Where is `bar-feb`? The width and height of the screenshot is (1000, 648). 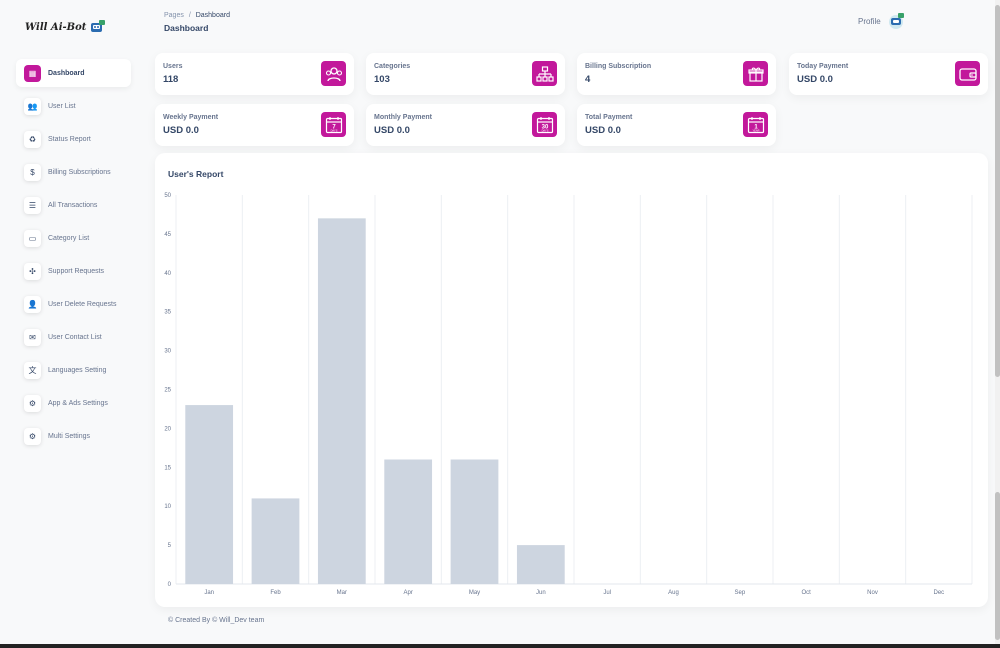 bar-feb is located at coordinates (275, 541).